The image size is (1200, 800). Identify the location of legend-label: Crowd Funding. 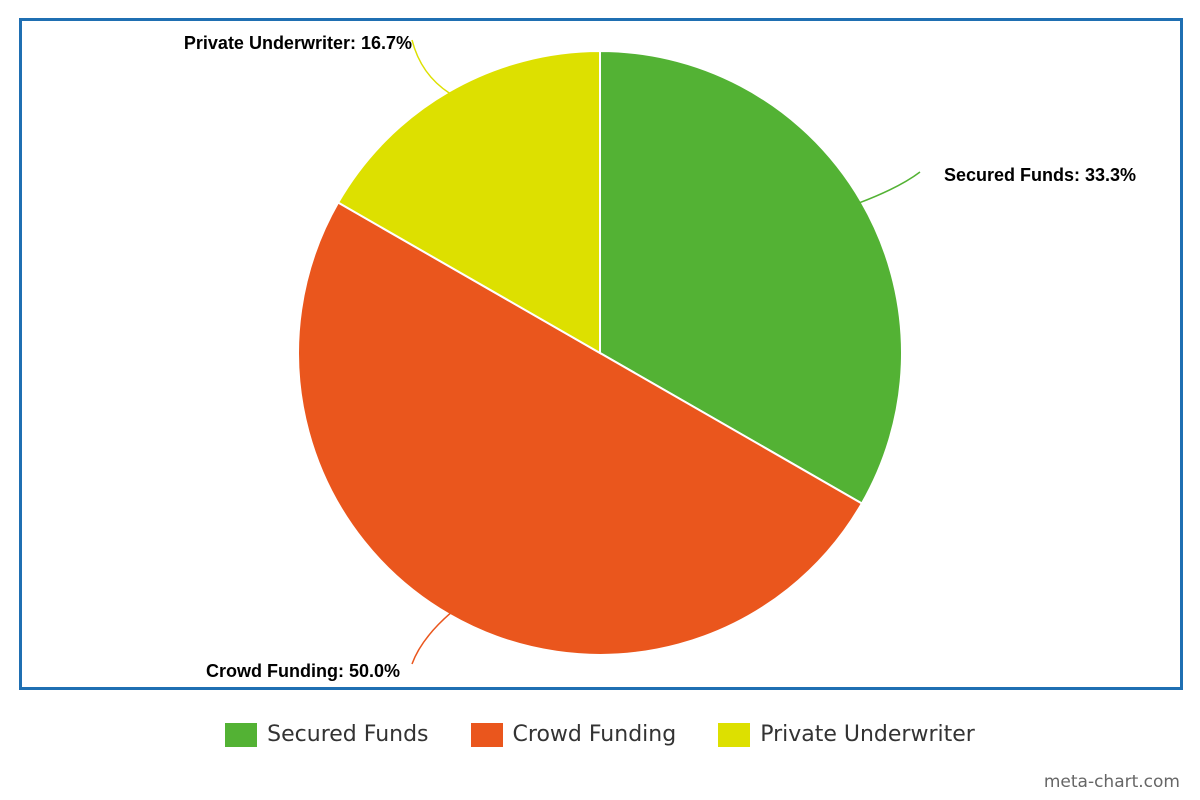
(594, 734).